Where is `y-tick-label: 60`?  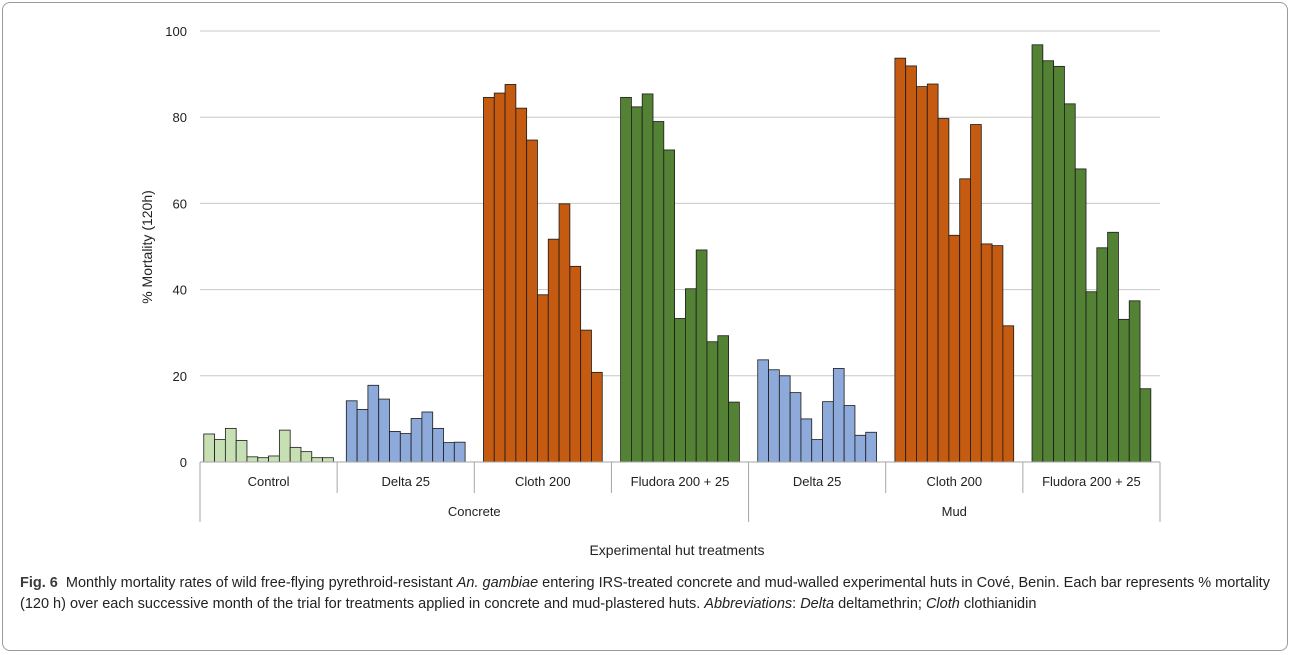
y-tick-label: 60 is located at coordinates (180, 203).